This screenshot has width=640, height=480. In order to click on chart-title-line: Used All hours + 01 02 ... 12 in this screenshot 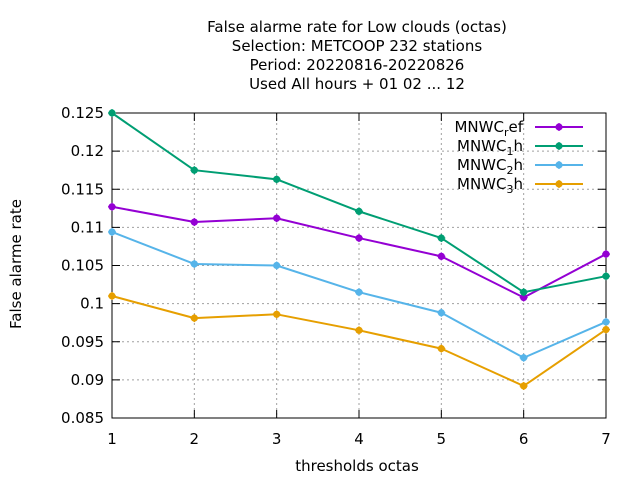, I will do `click(357, 84)`.